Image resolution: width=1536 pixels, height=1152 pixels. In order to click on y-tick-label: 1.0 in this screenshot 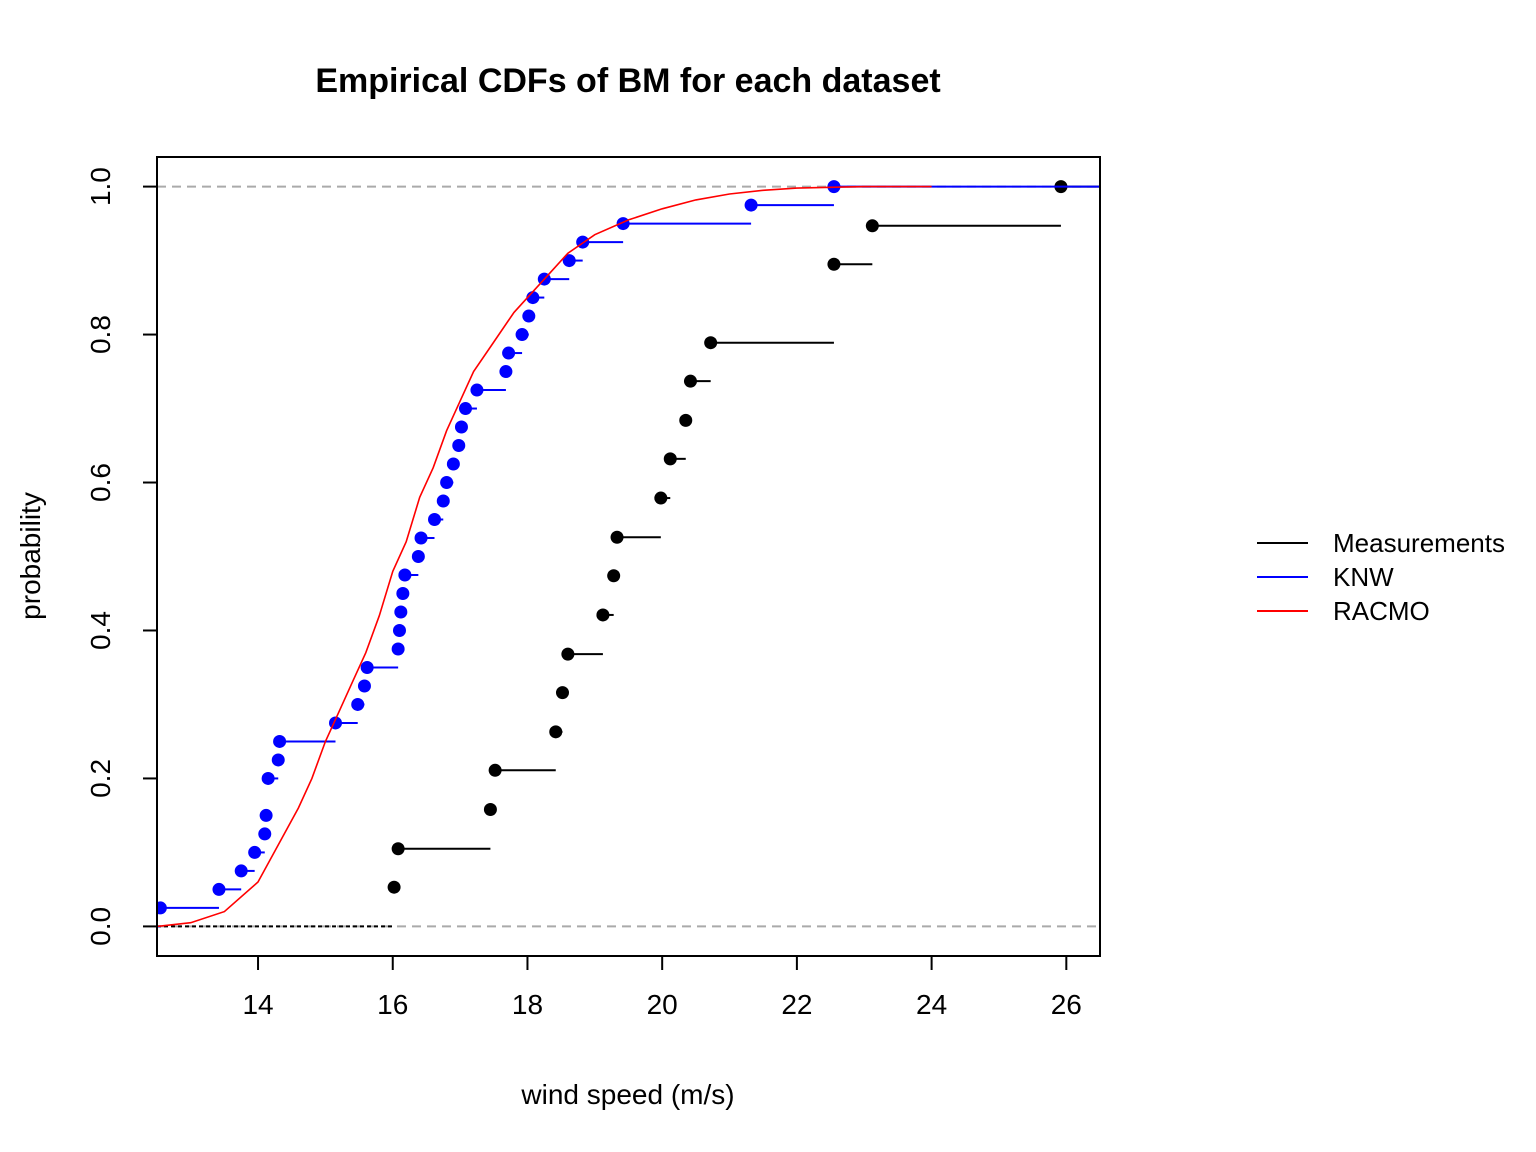, I will do `click(100, 186)`.